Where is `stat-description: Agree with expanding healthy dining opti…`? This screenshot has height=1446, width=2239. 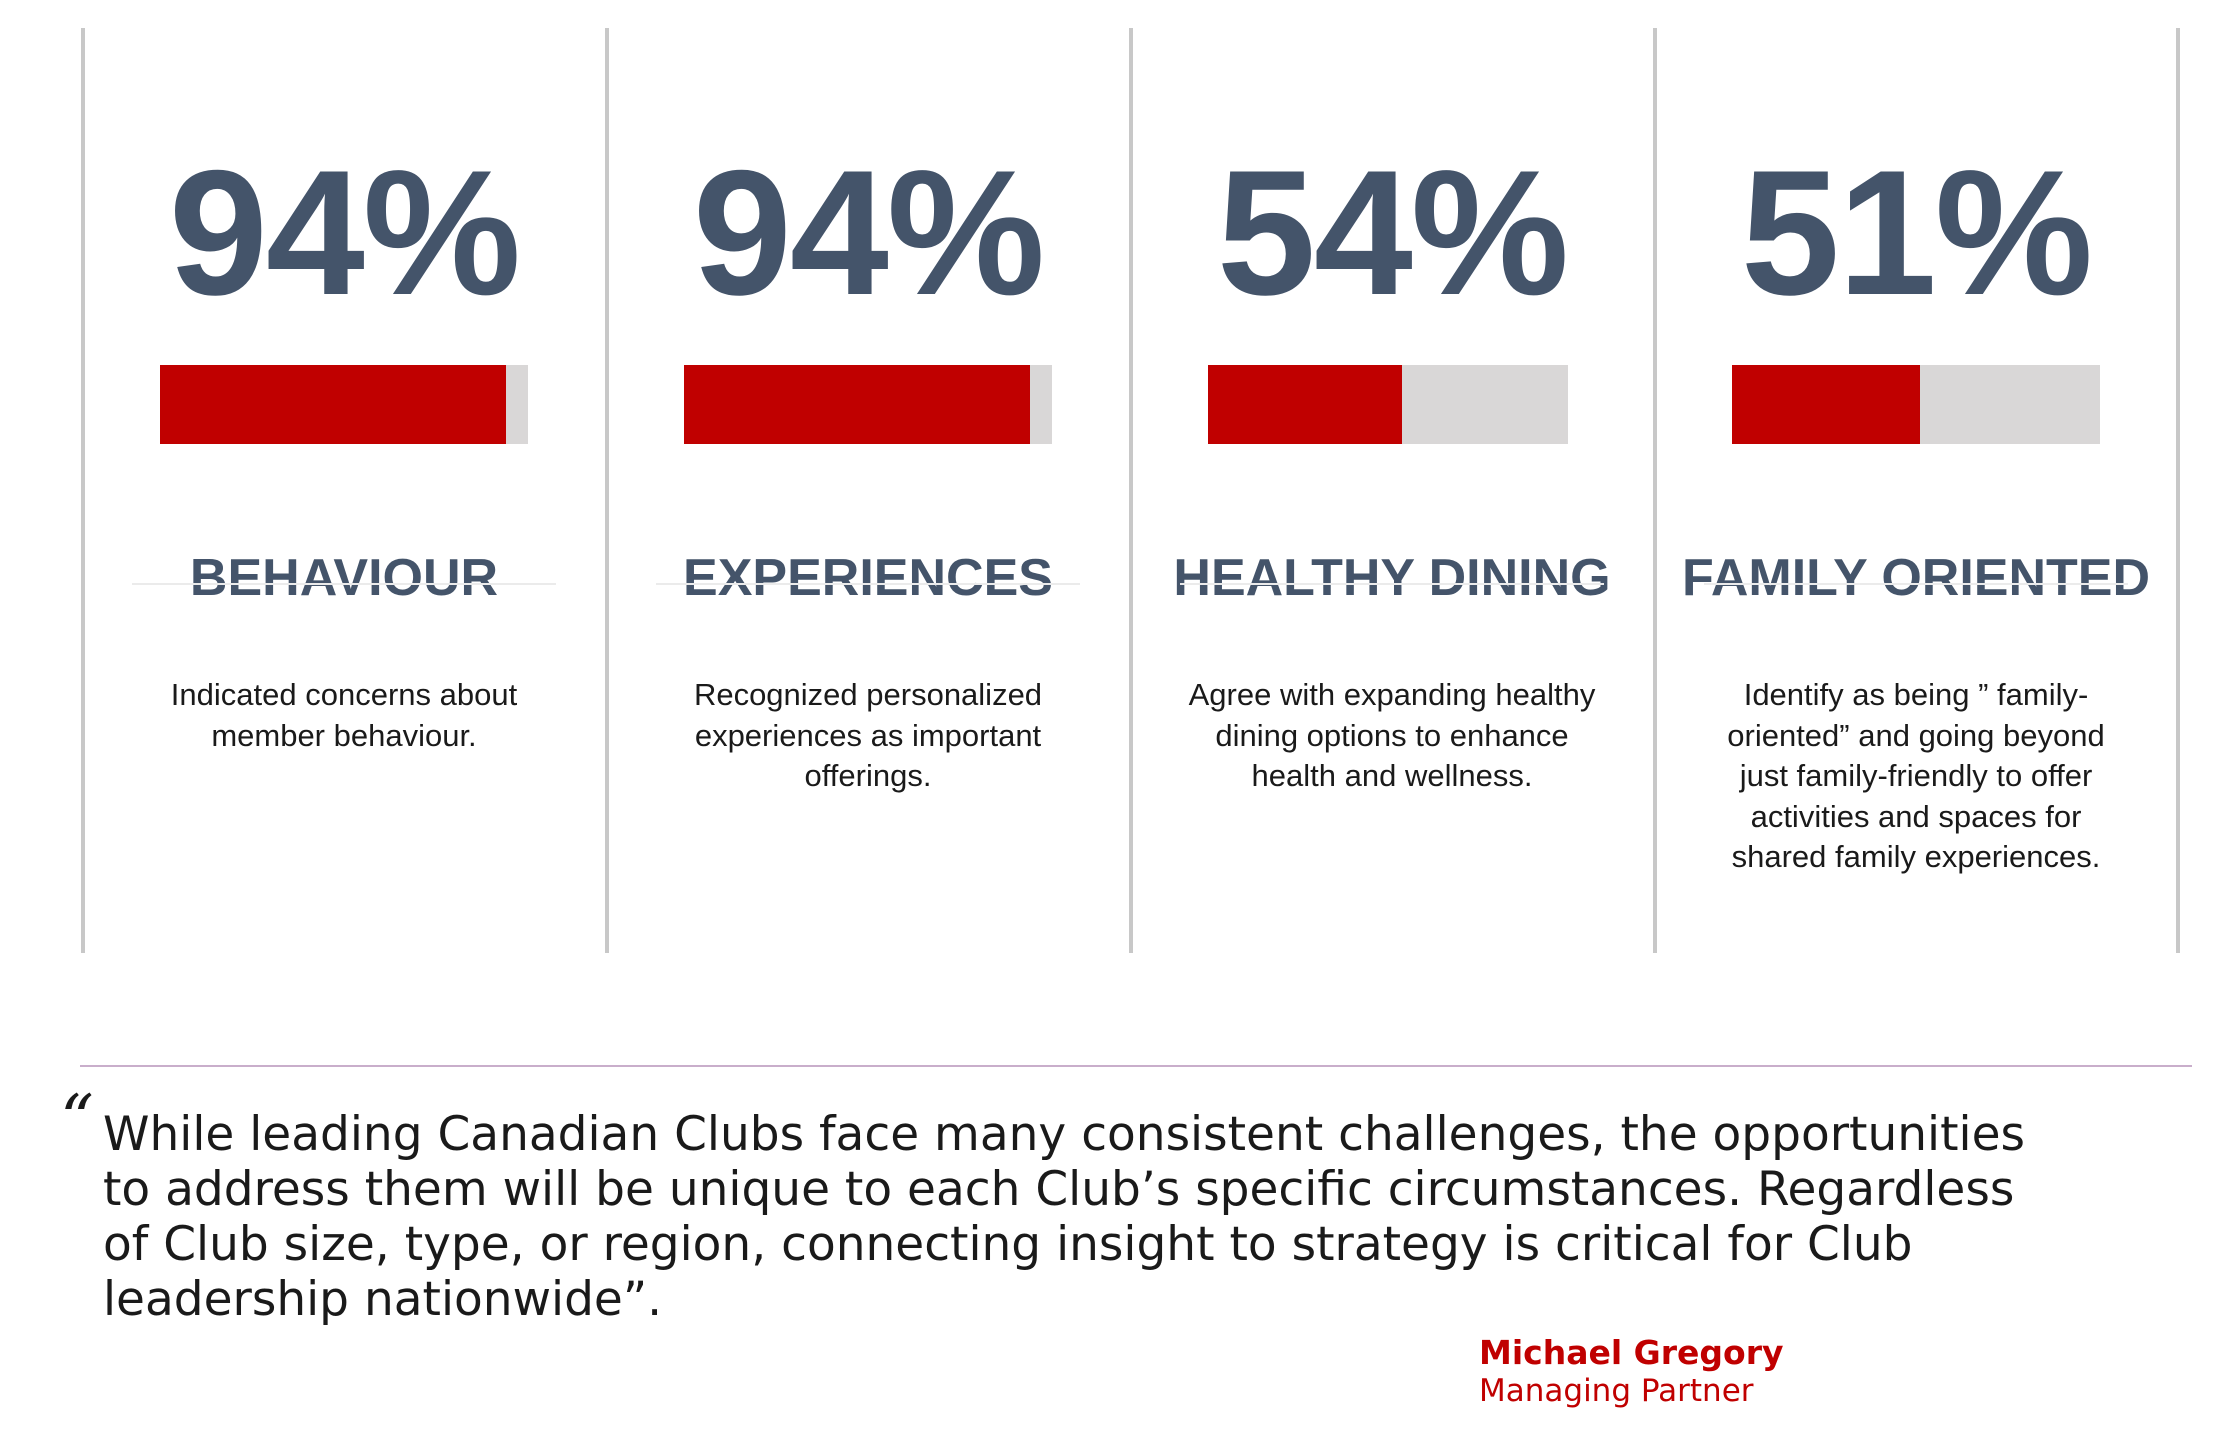
stat-description: Agree with expanding healthy dining opti… is located at coordinates (1392, 735).